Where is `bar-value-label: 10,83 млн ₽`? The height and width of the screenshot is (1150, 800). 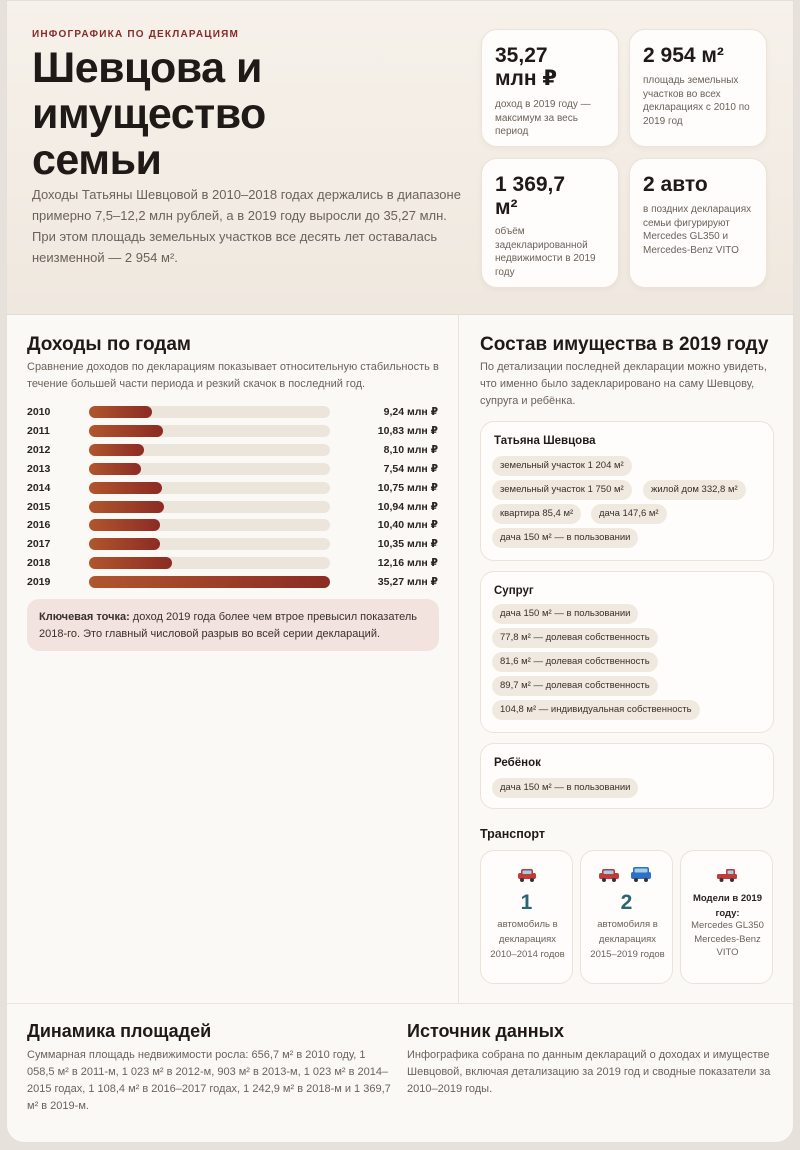 bar-value-label: 10,83 млн ₽ is located at coordinates (407, 431).